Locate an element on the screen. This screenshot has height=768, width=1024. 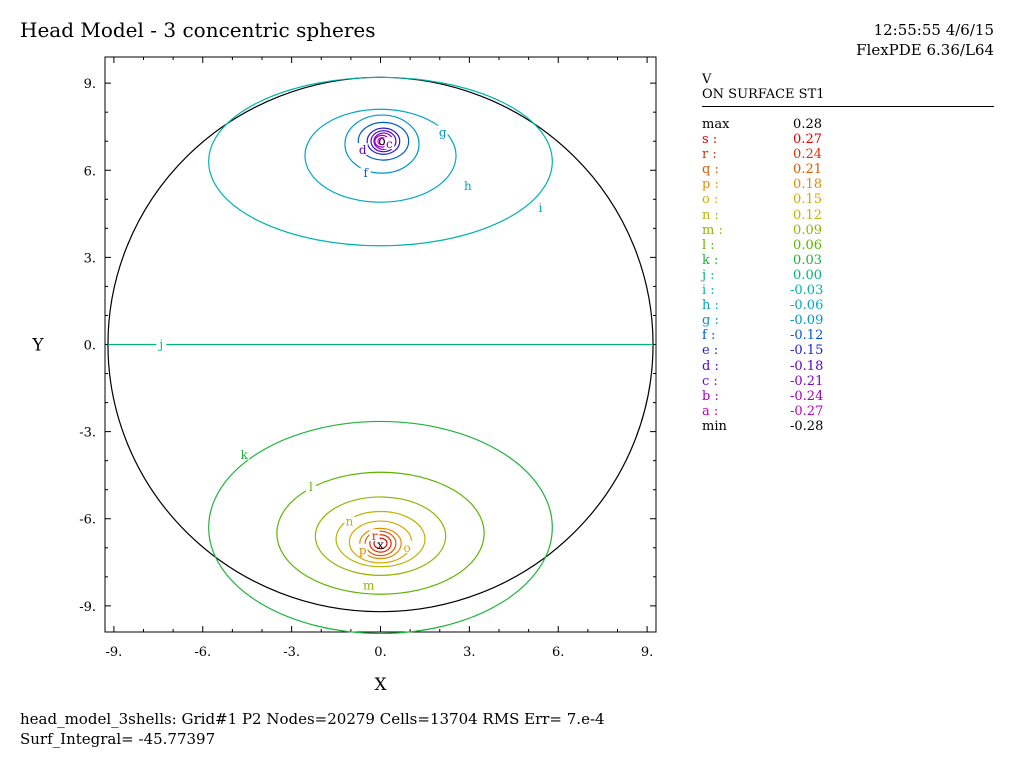
contour-line-i is located at coordinates (380, 161).